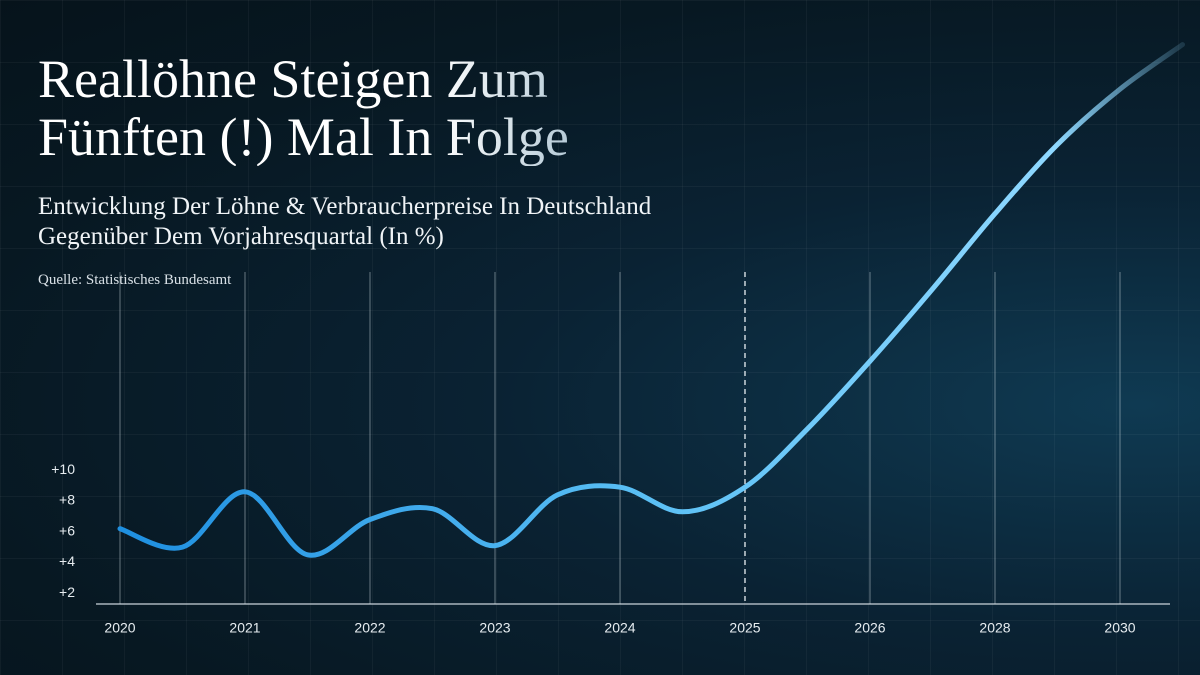 The image size is (1200, 675). Describe the element at coordinates (67, 592) in the screenshot. I see `y-tick-label: +2` at that location.